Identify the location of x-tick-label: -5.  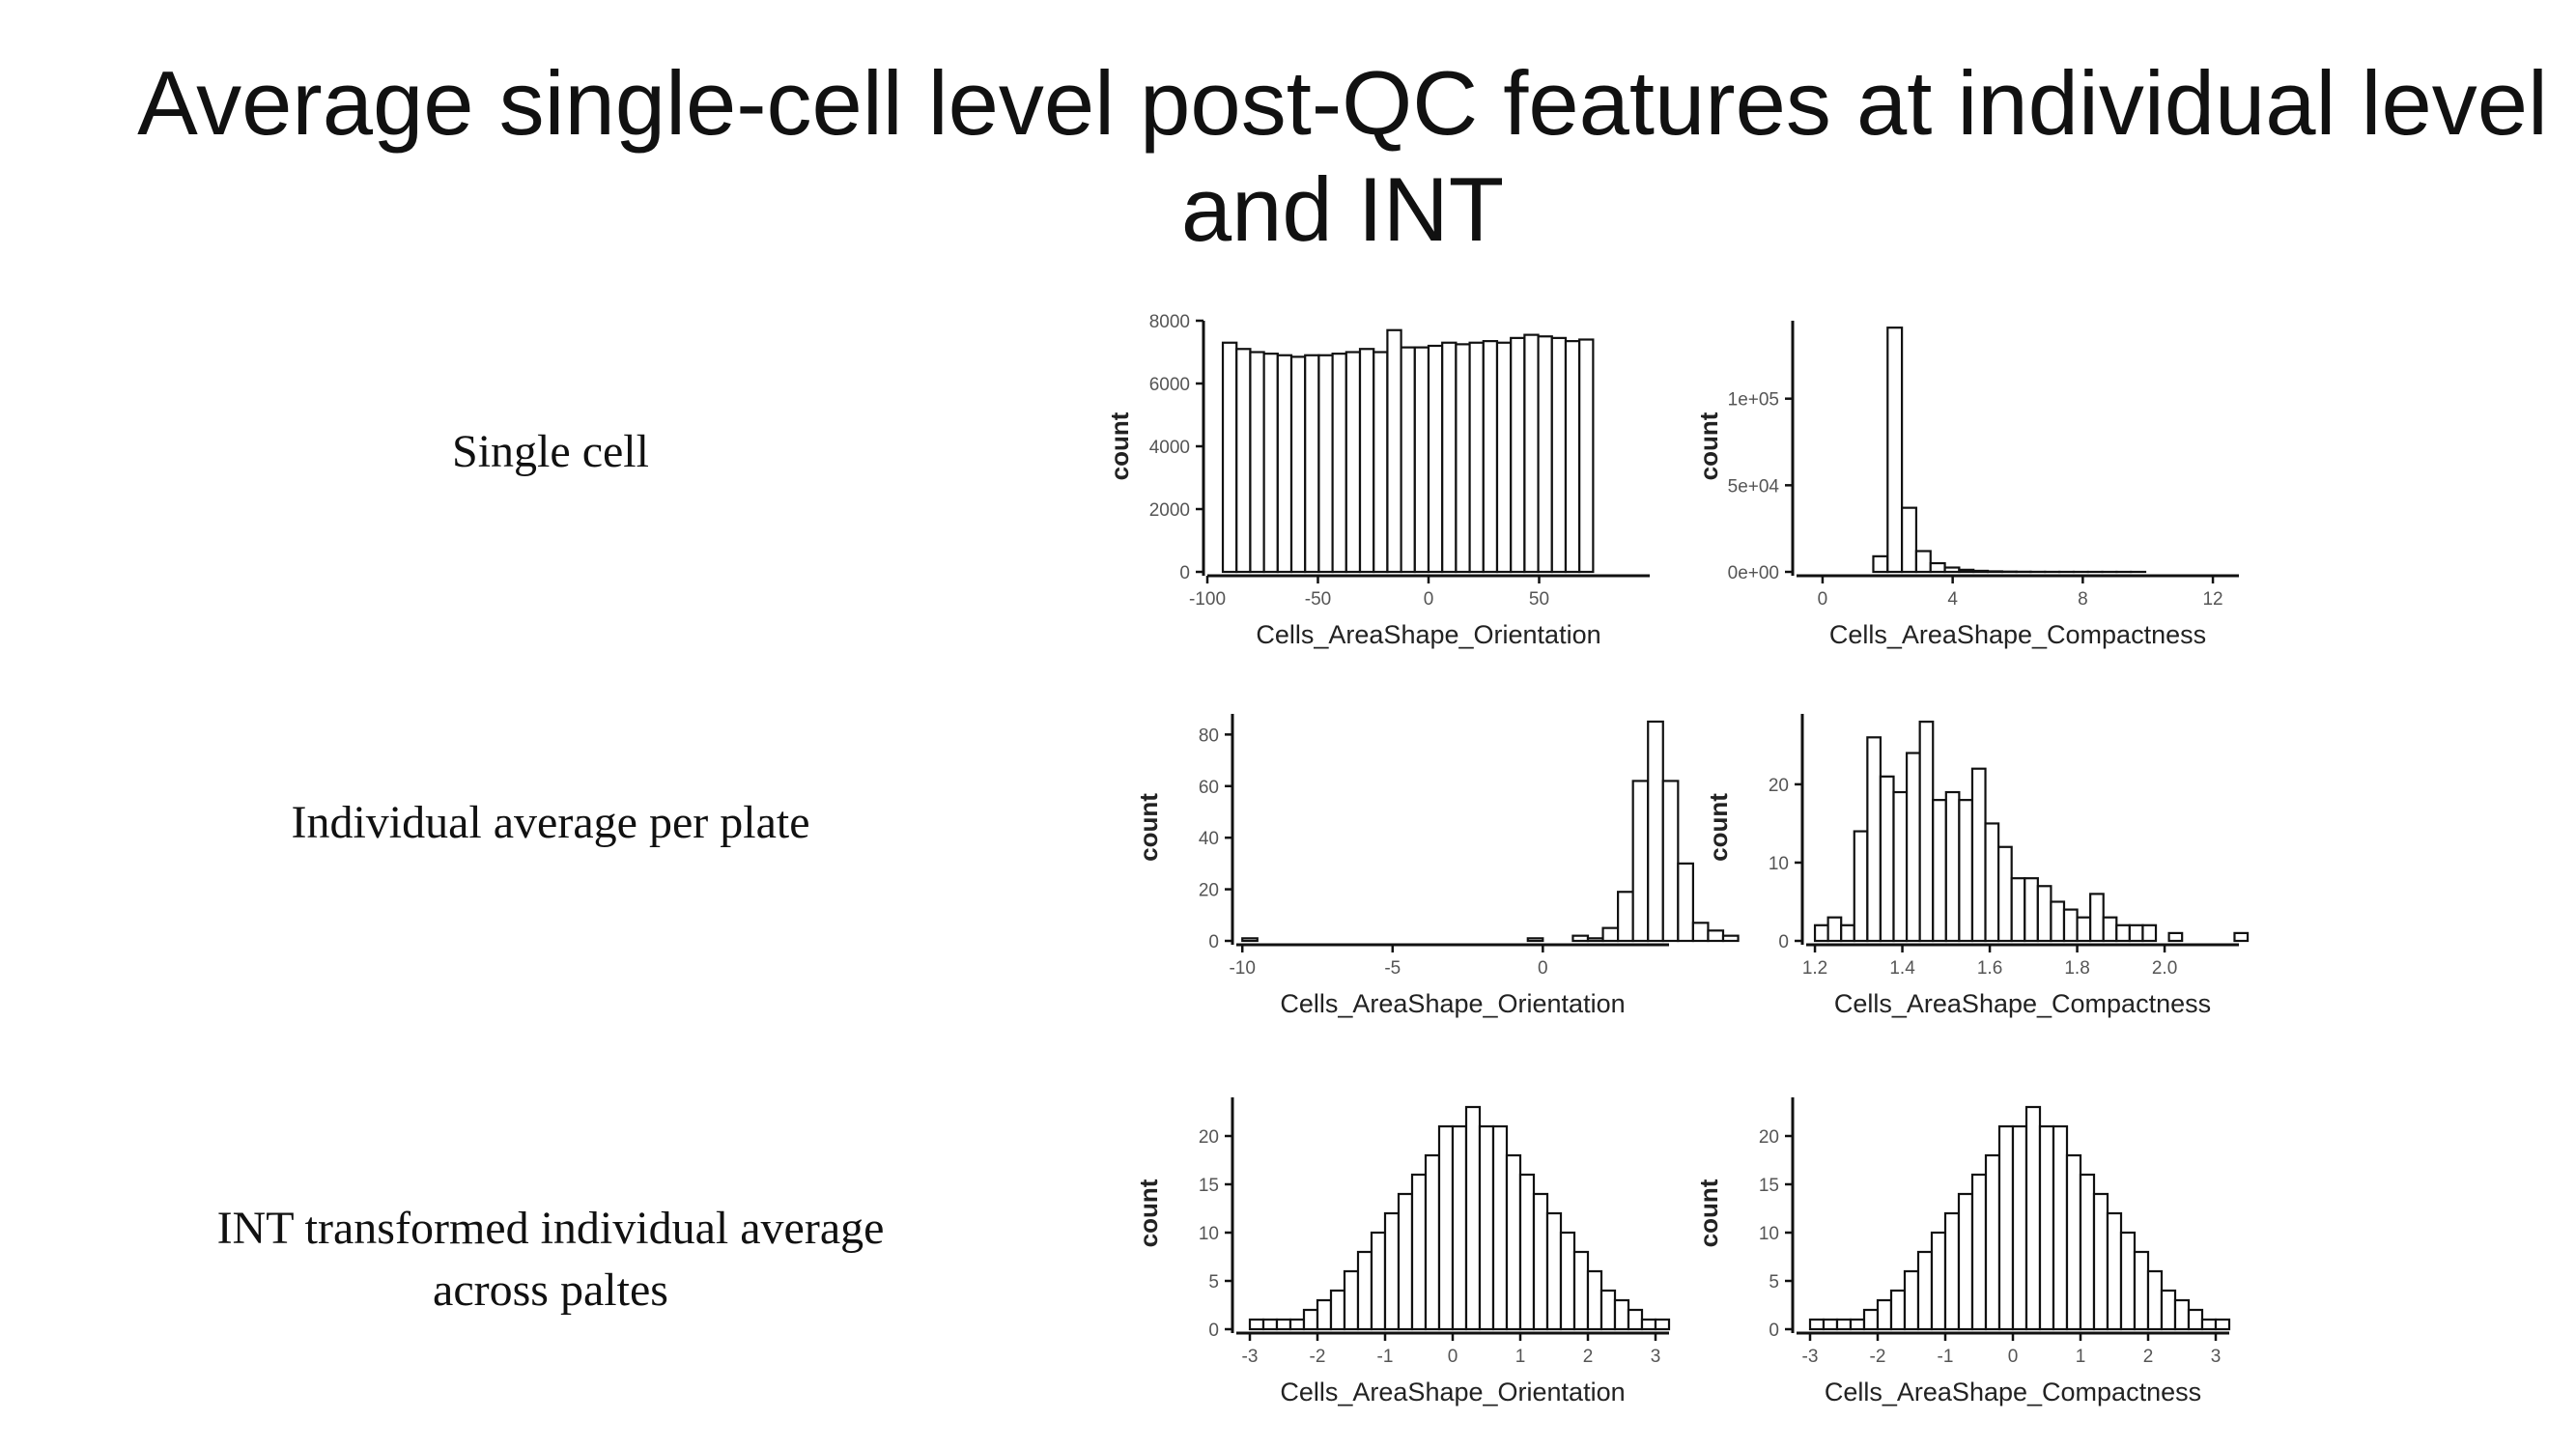
(1392, 968).